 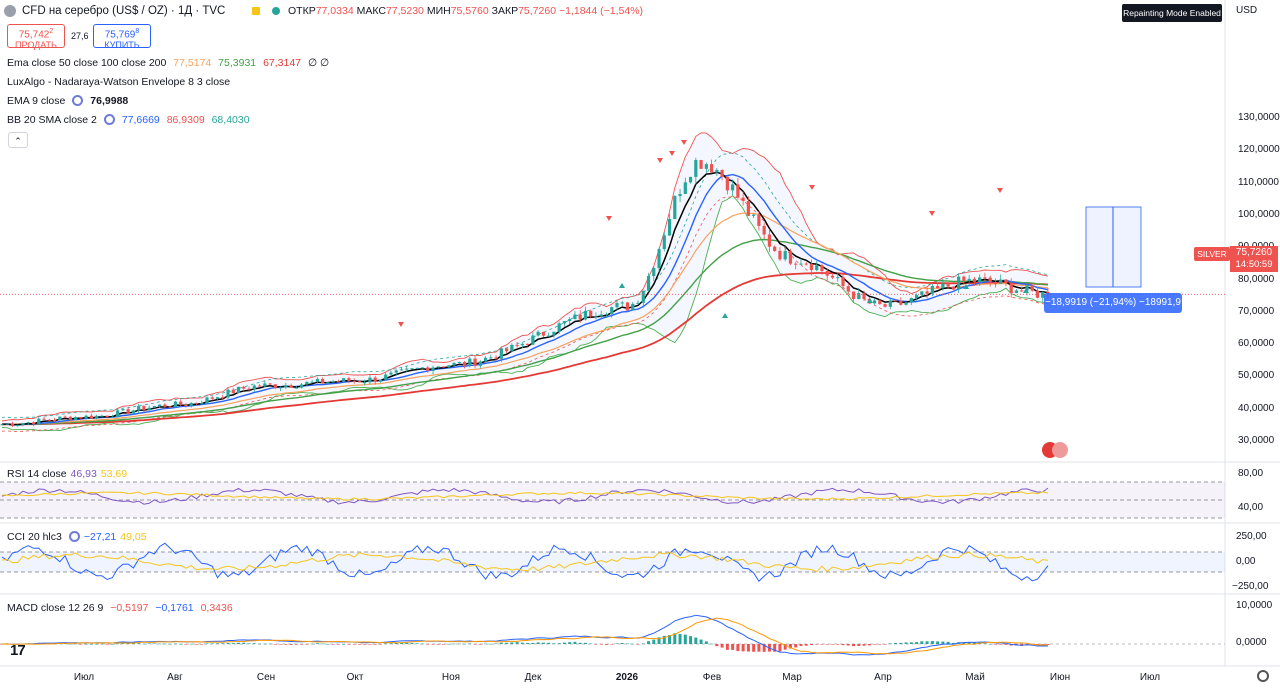 I want to click on legend-cci: CCI 20 hlc3 −27,21 49,05, so click(x=77, y=537).